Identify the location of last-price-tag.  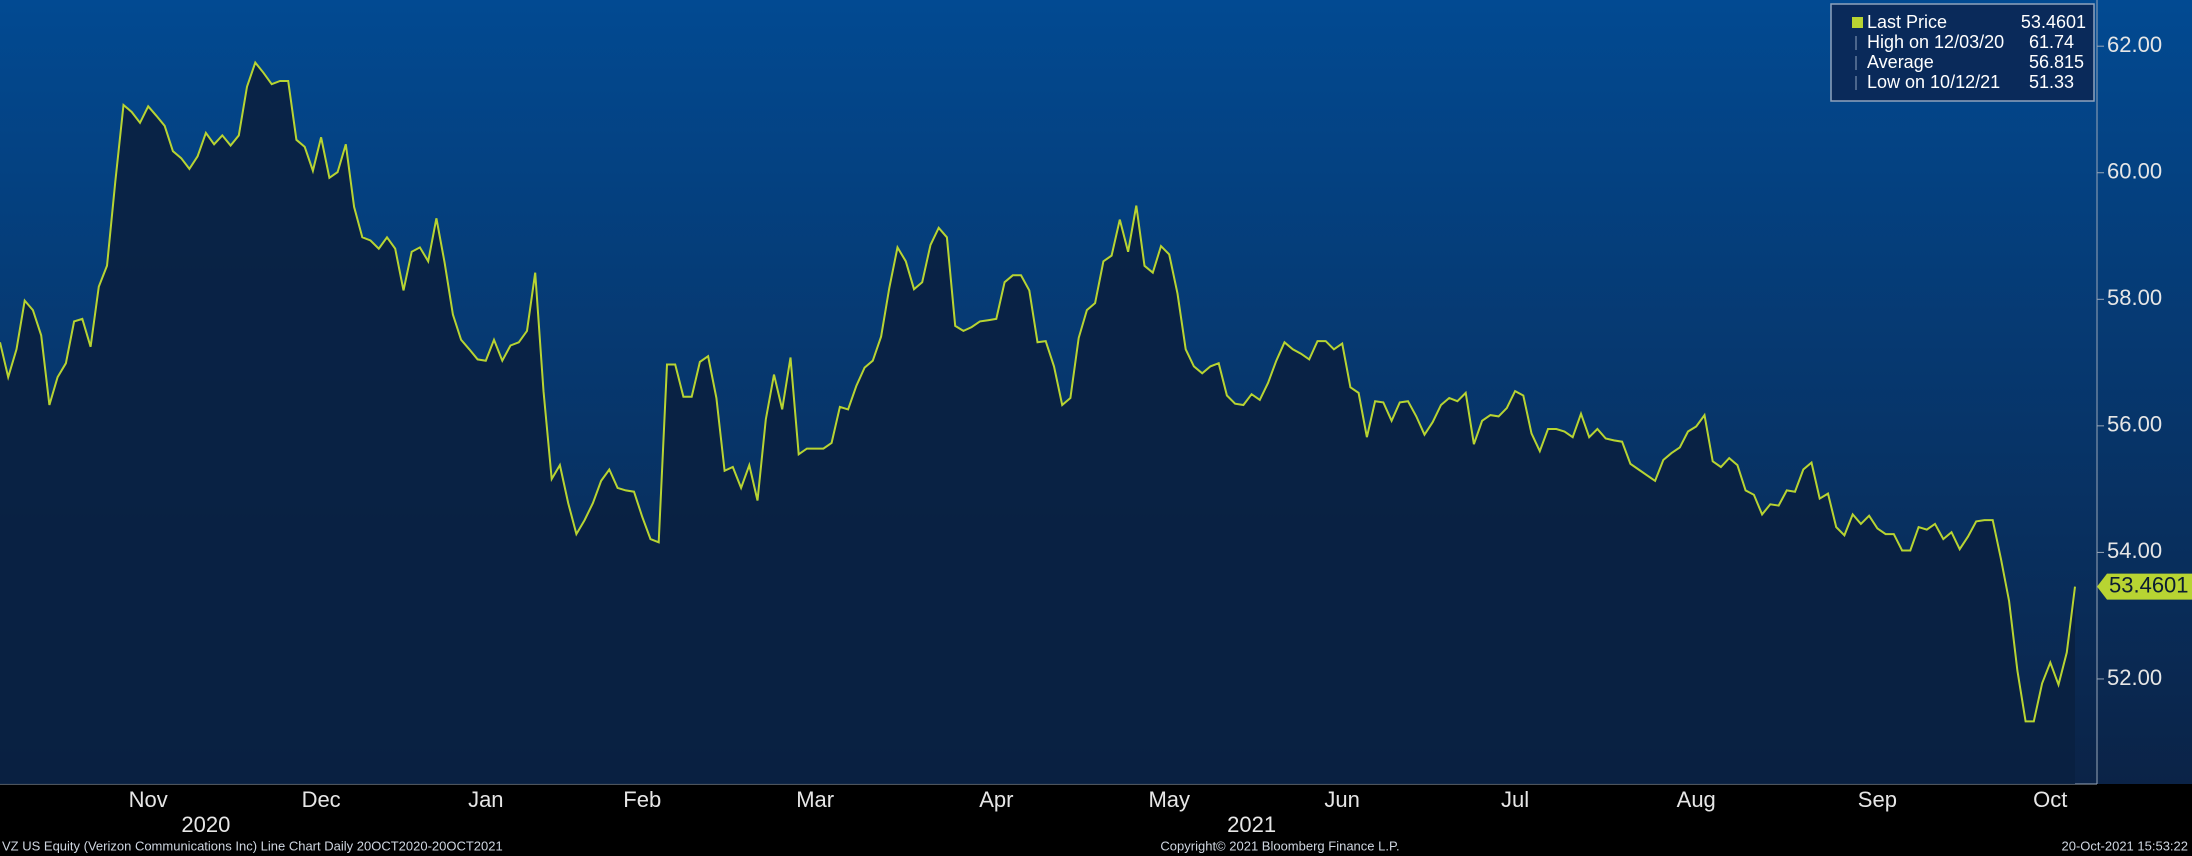
(2144, 586).